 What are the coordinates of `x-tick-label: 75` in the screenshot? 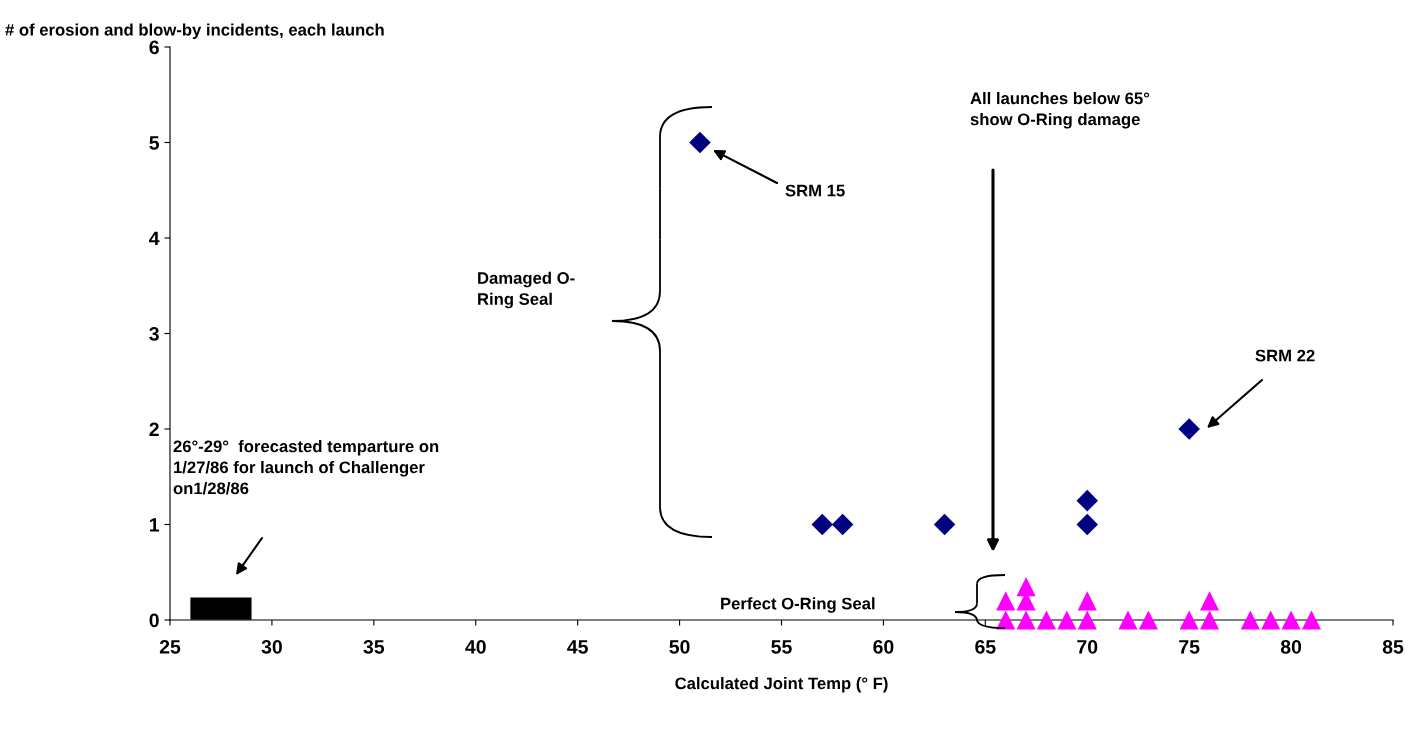 It's located at (1189, 647).